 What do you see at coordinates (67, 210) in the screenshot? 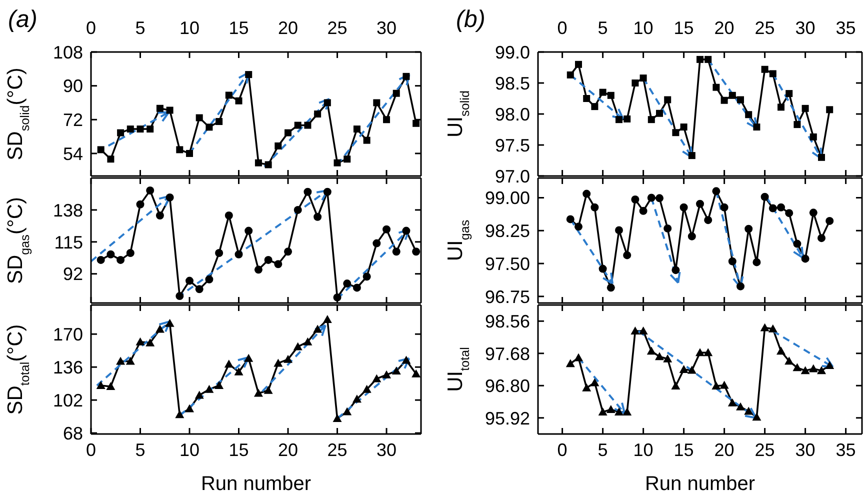
I see `y-tick-label: 138` at bounding box center [67, 210].